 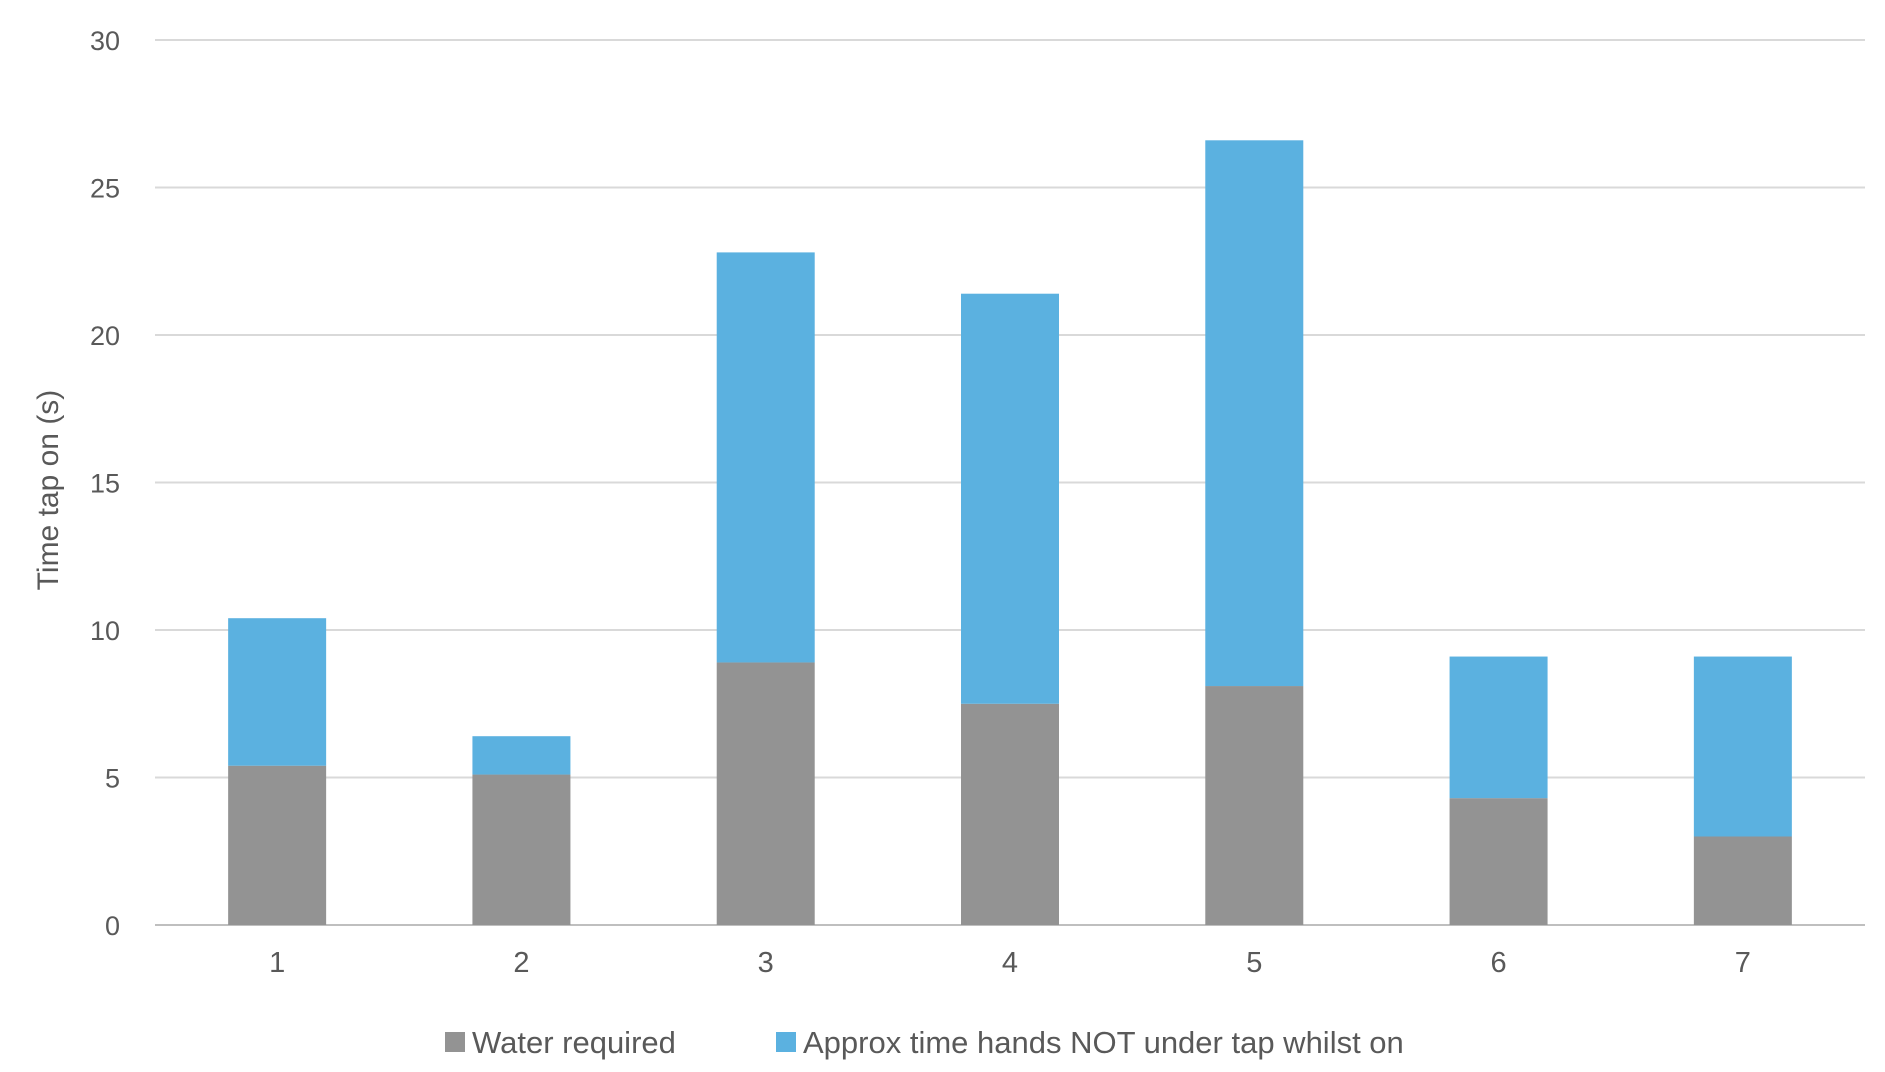 I want to click on y-tick-label: 0, so click(x=112, y=926).